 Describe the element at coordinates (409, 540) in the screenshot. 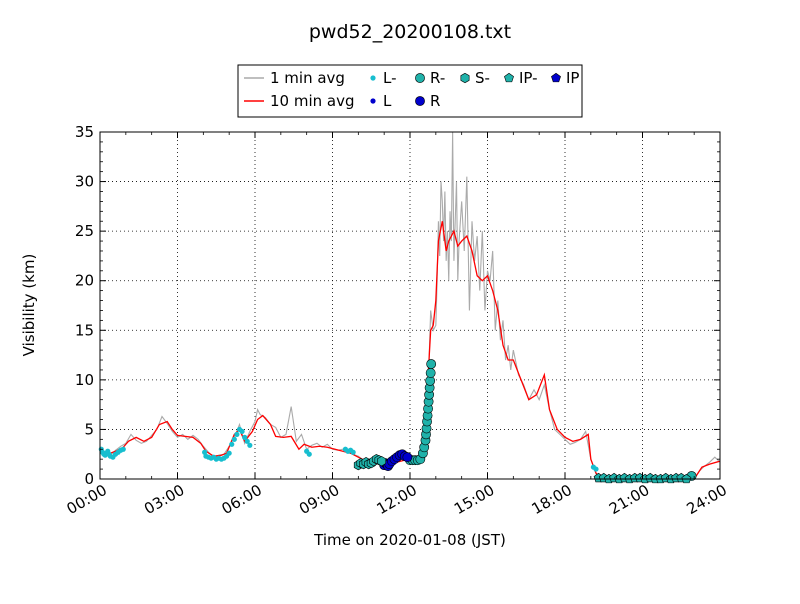

I see `x-axis-label: Time on 2020-01-08 (JST)` at that location.